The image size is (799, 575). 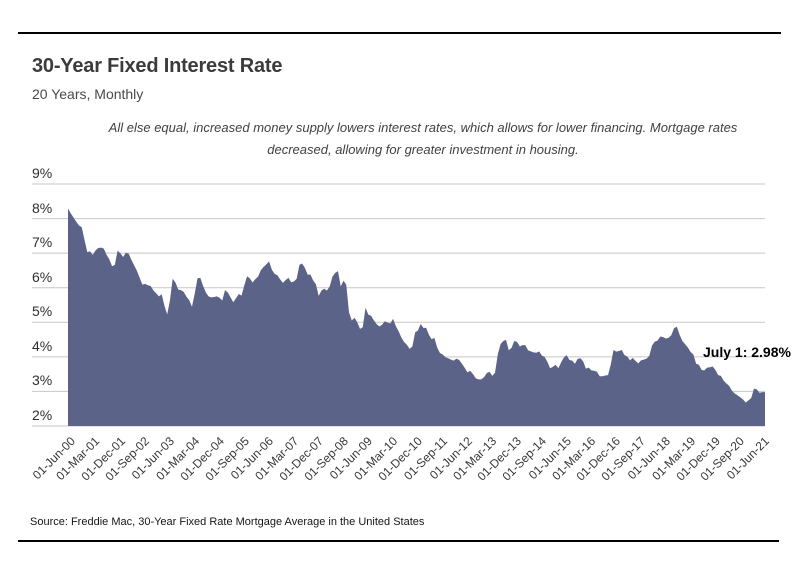 I want to click on last-value-annotation: July 1: 2.98%, so click(x=747, y=352).